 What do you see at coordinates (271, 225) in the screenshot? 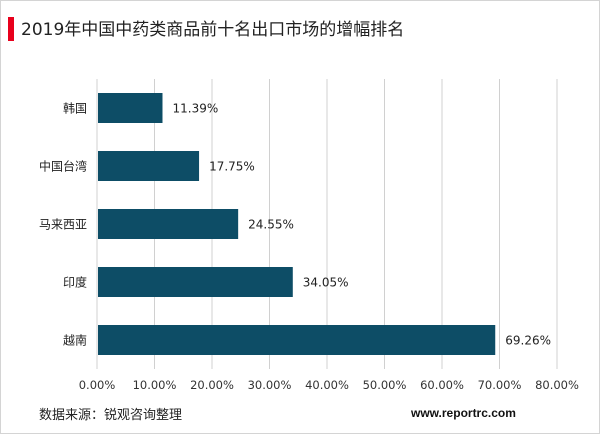
I see `data-label: 24.55%` at bounding box center [271, 225].